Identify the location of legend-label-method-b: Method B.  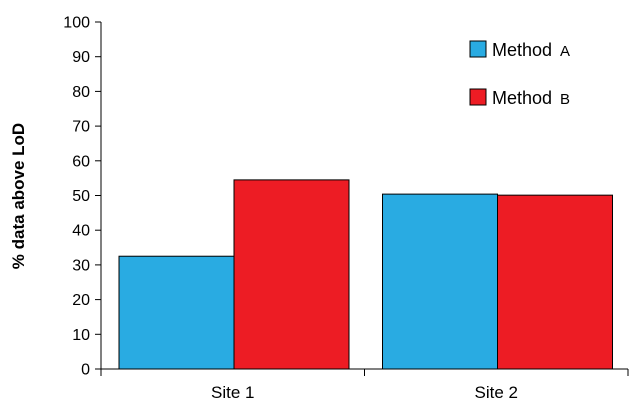
(531, 98).